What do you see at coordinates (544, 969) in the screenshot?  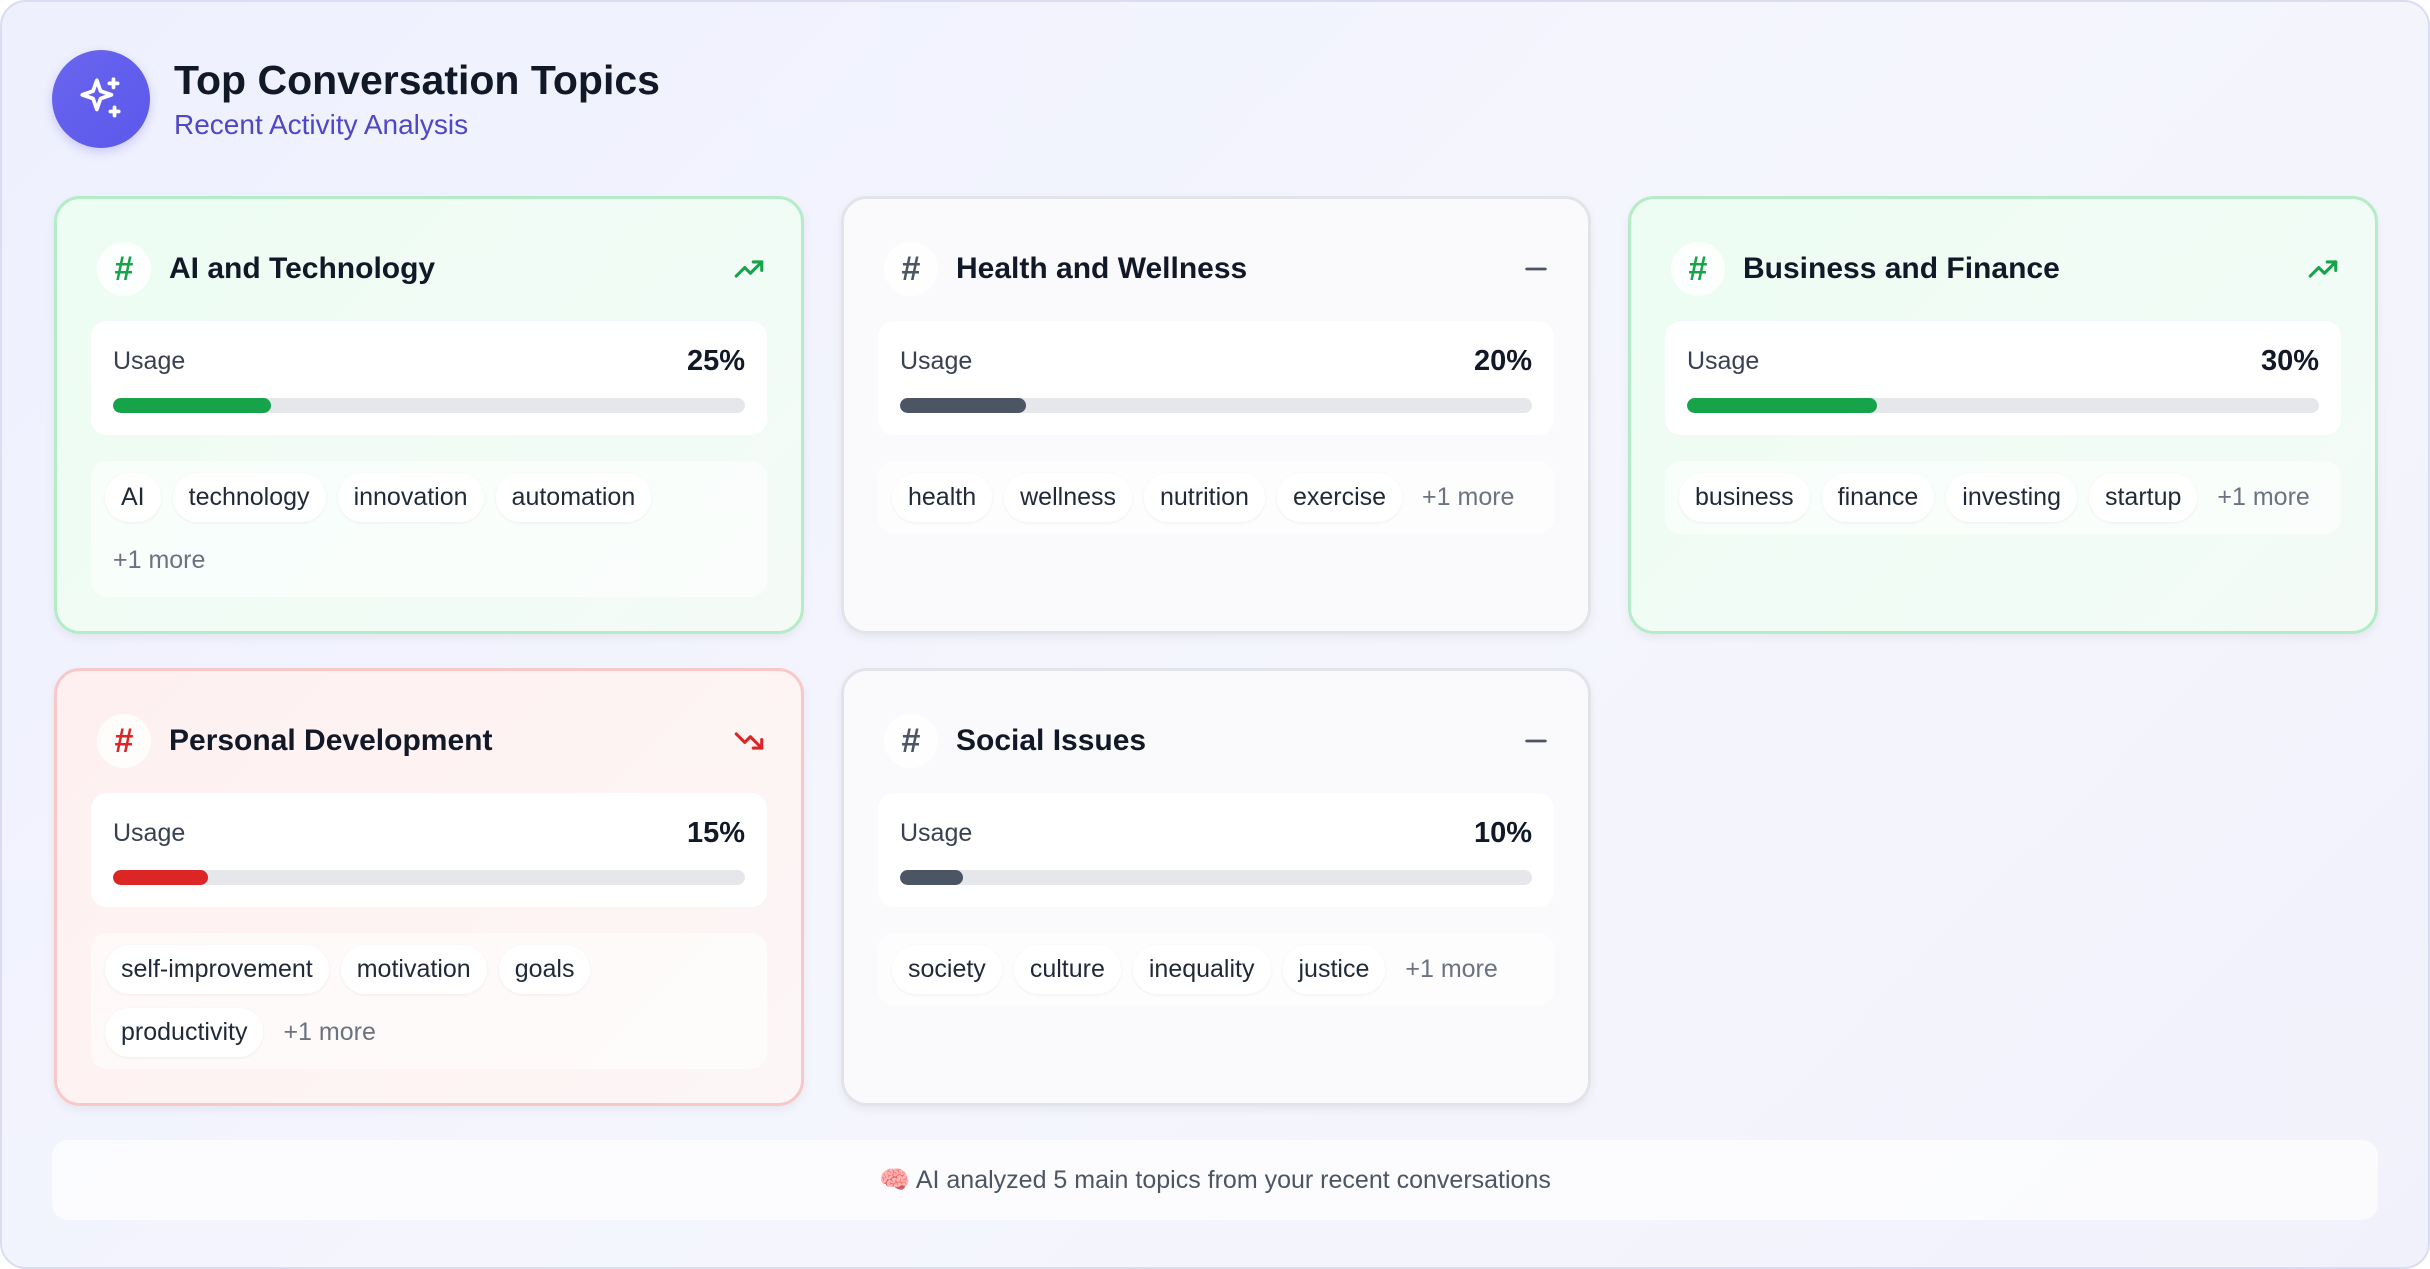 I see `keyword-tag: goals` at bounding box center [544, 969].